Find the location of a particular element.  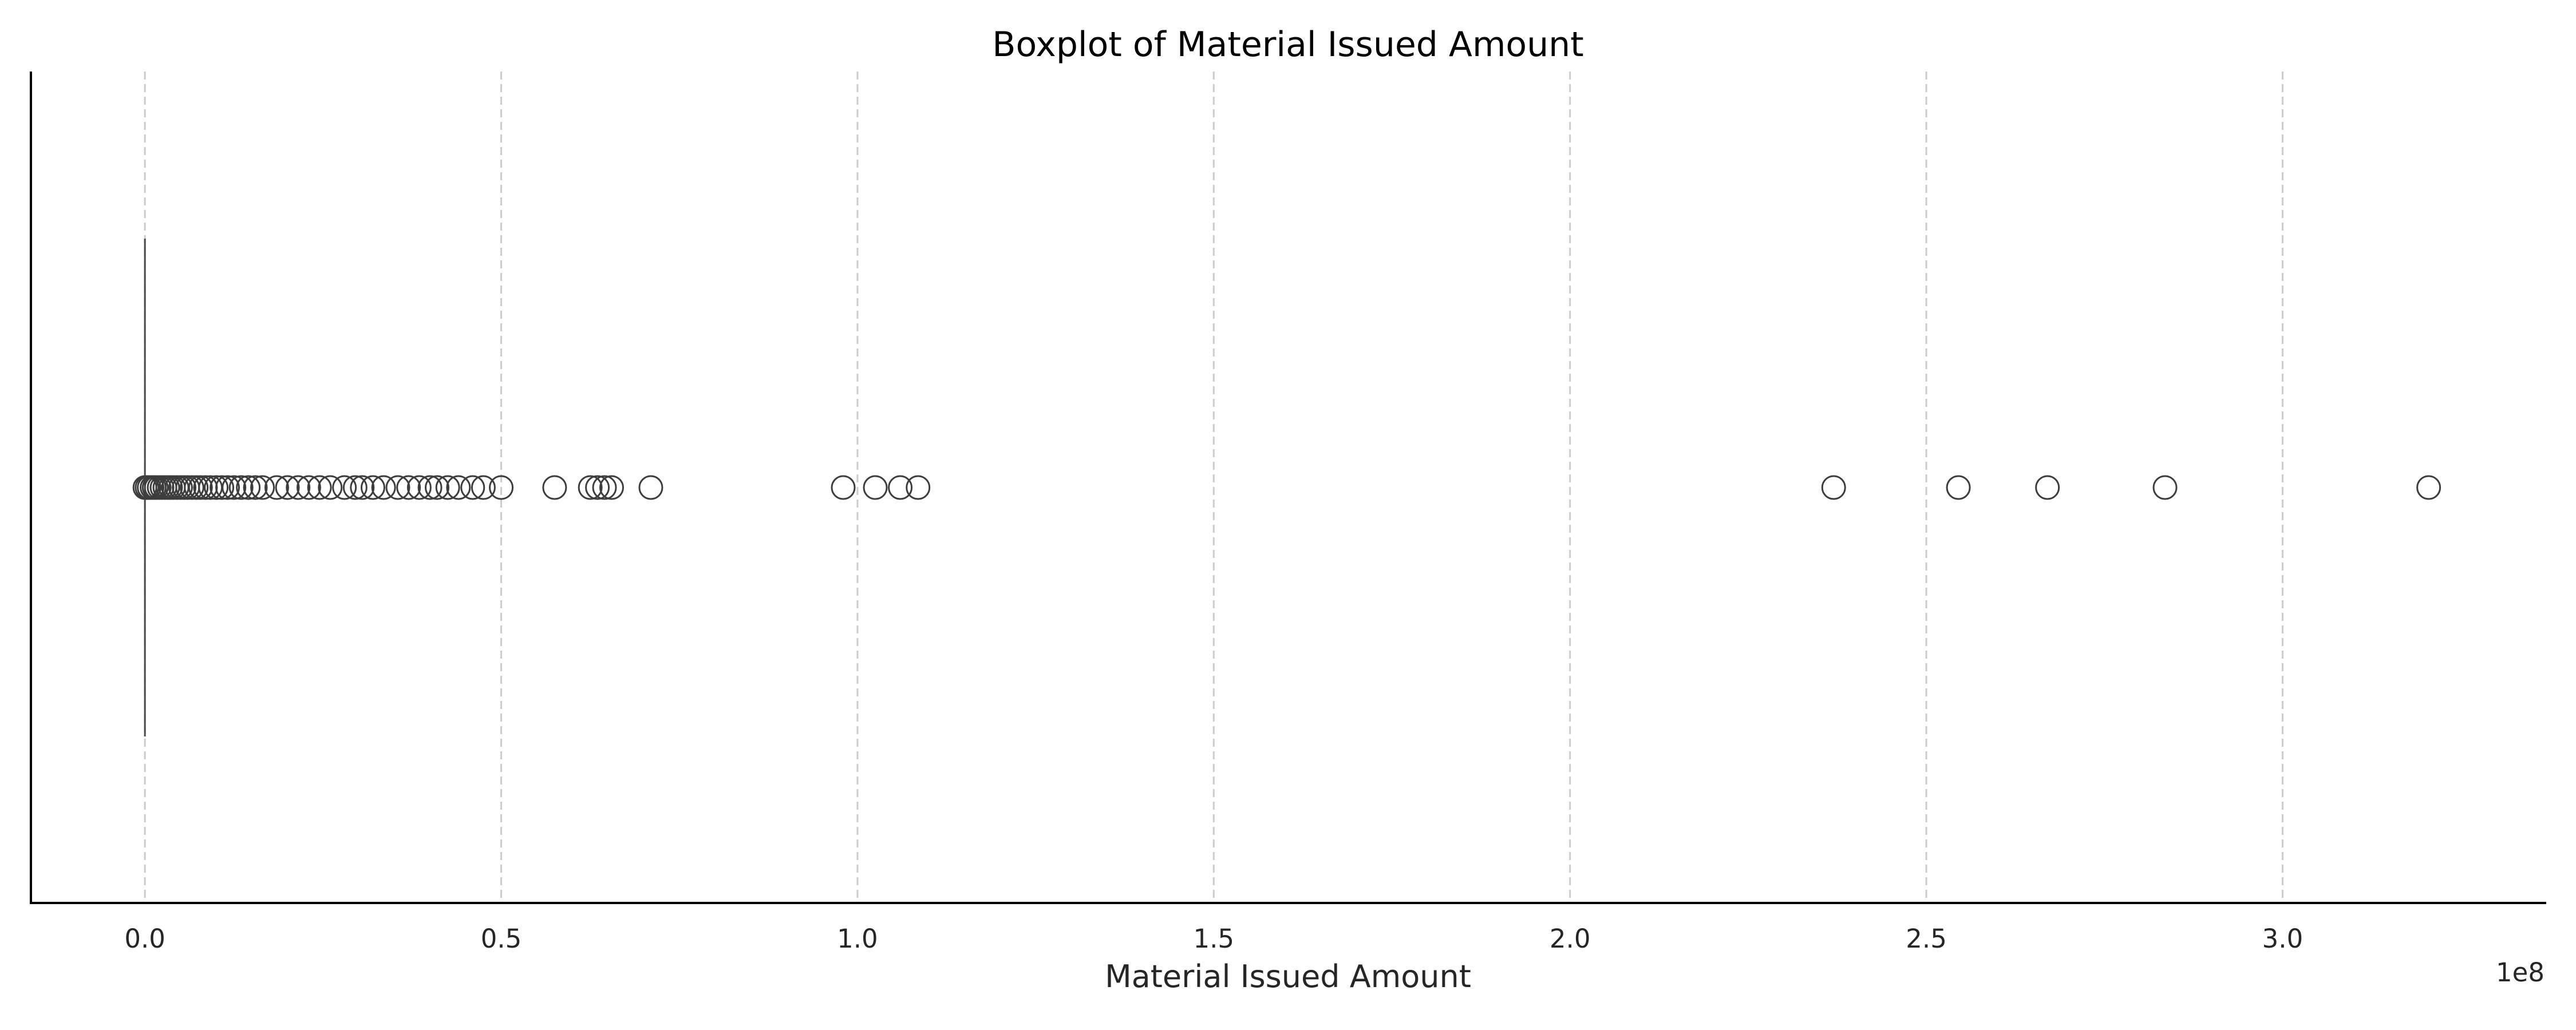

x-tick-labels: 0.0 0.5 1.0 1.5 2.0 2.5 3.0 is located at coordinates (1213, 939).